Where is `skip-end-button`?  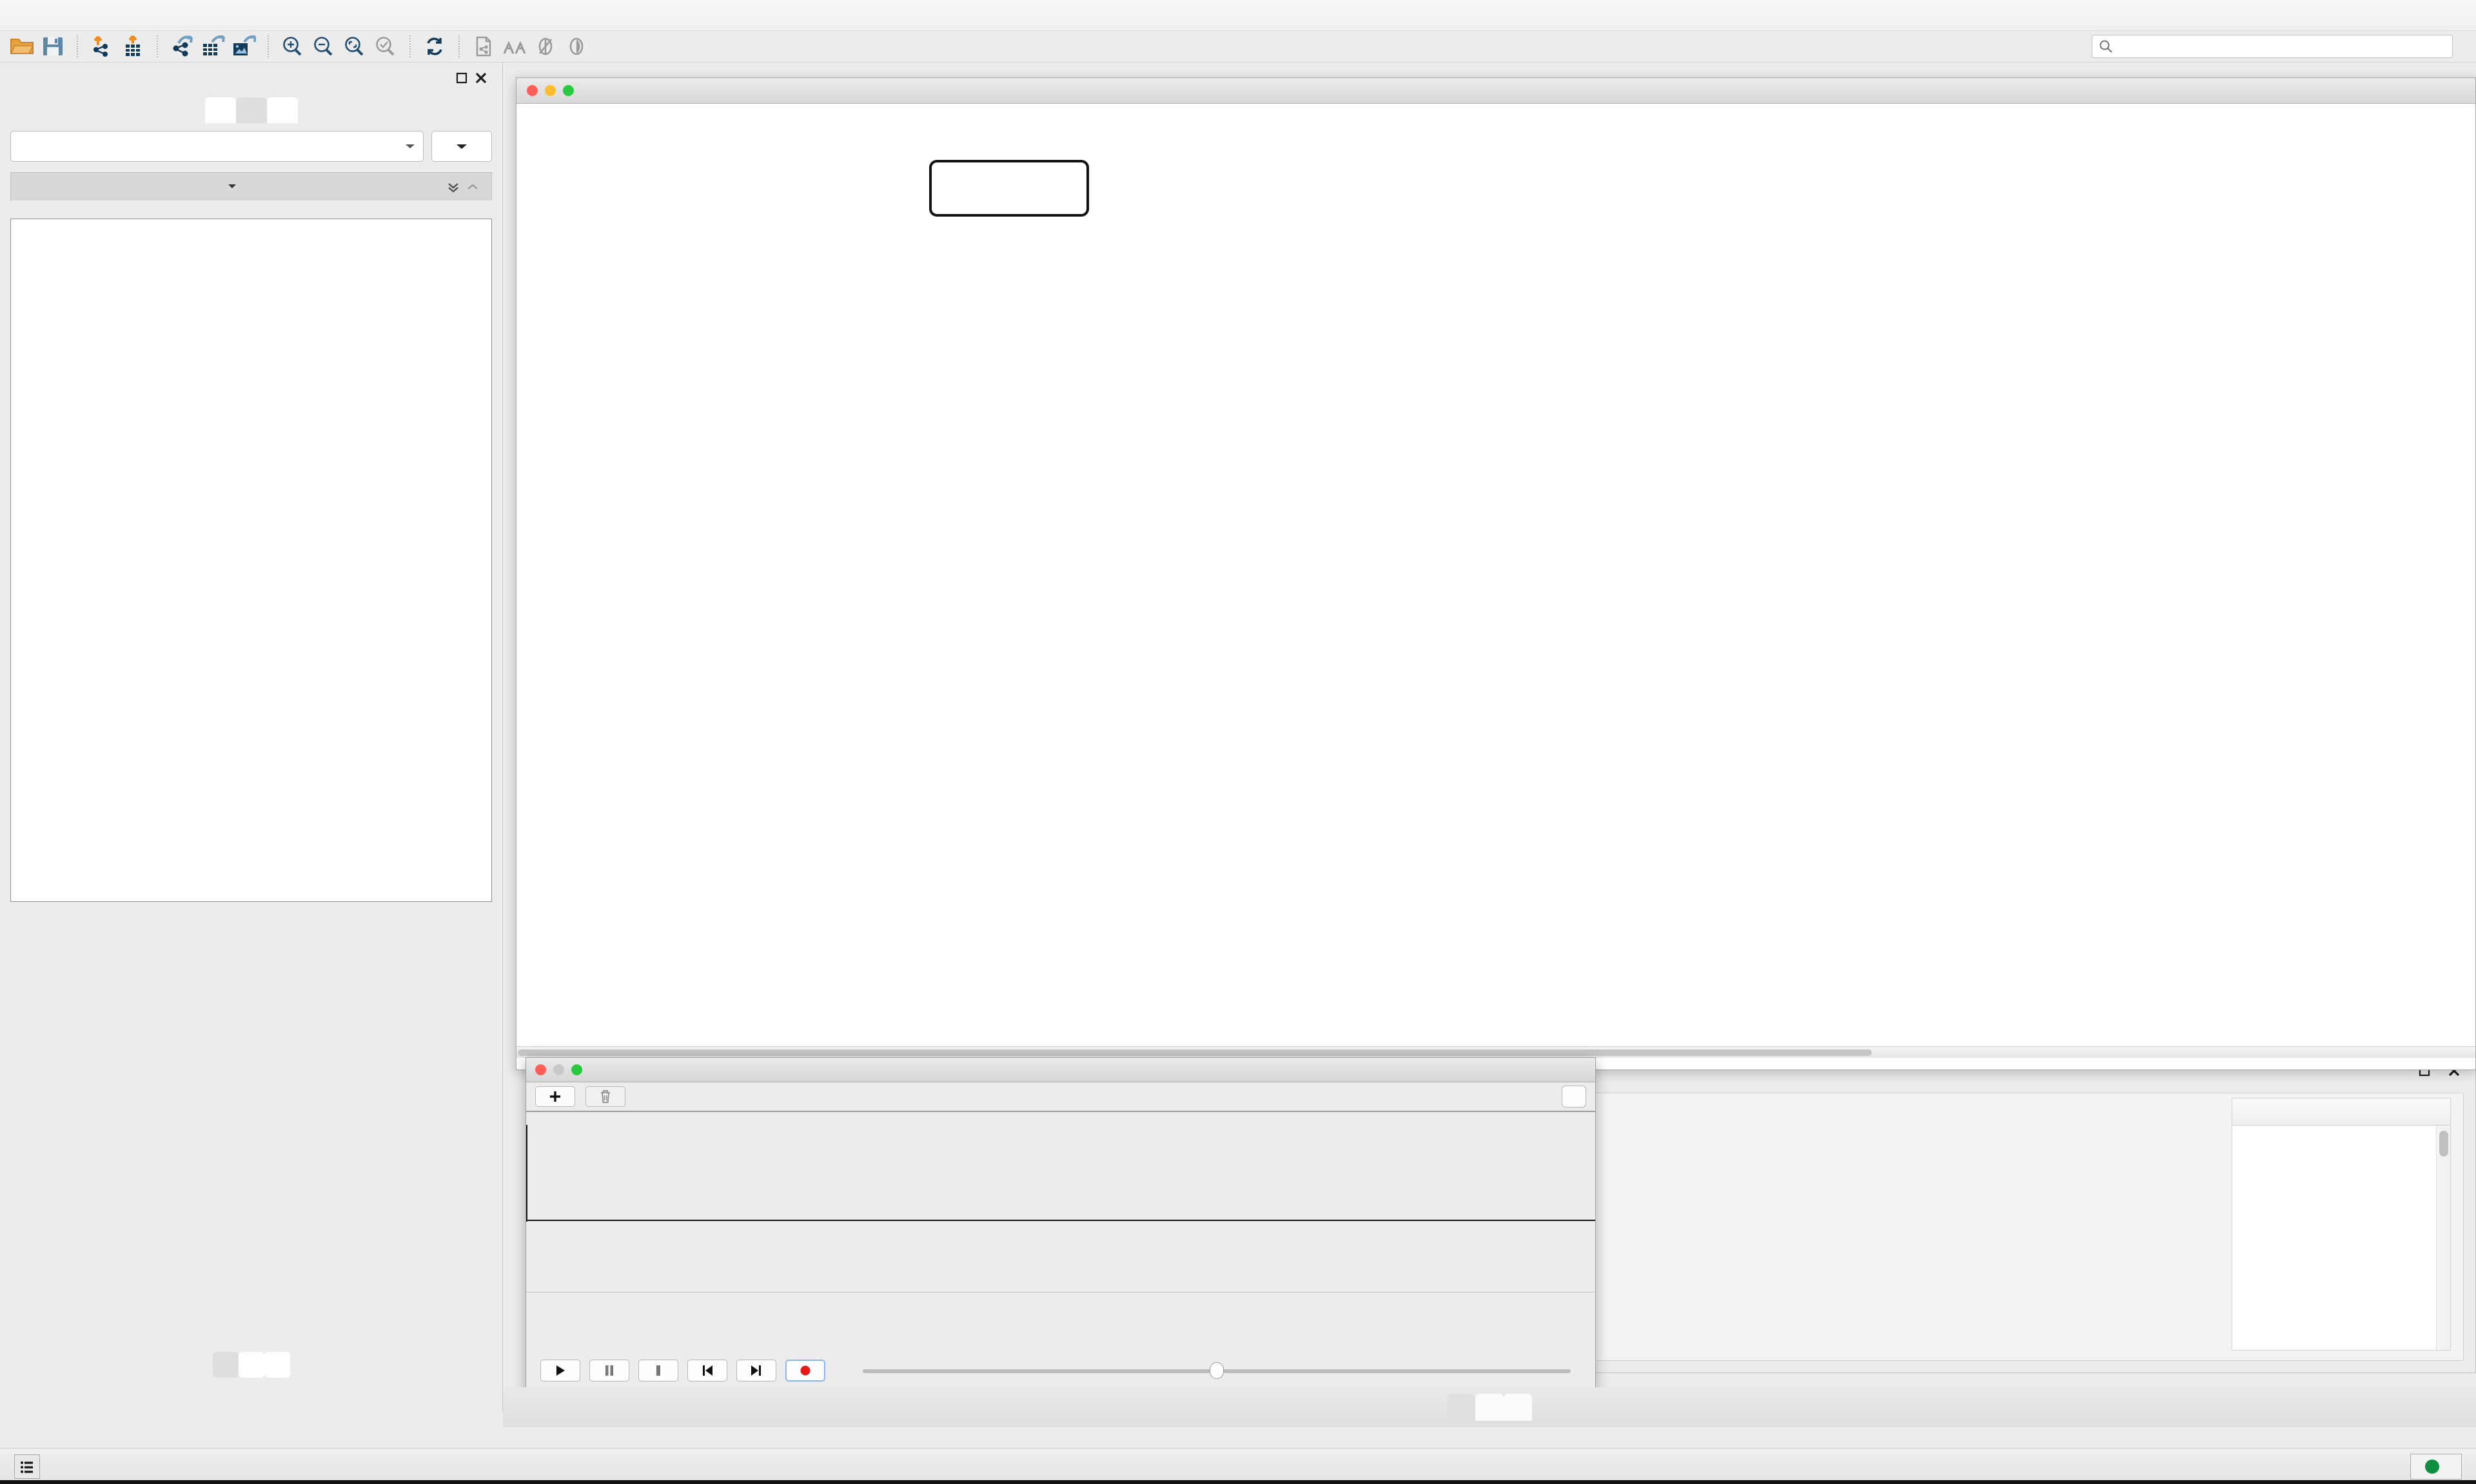 skip-end-button is located at coordinates (756, 1370).